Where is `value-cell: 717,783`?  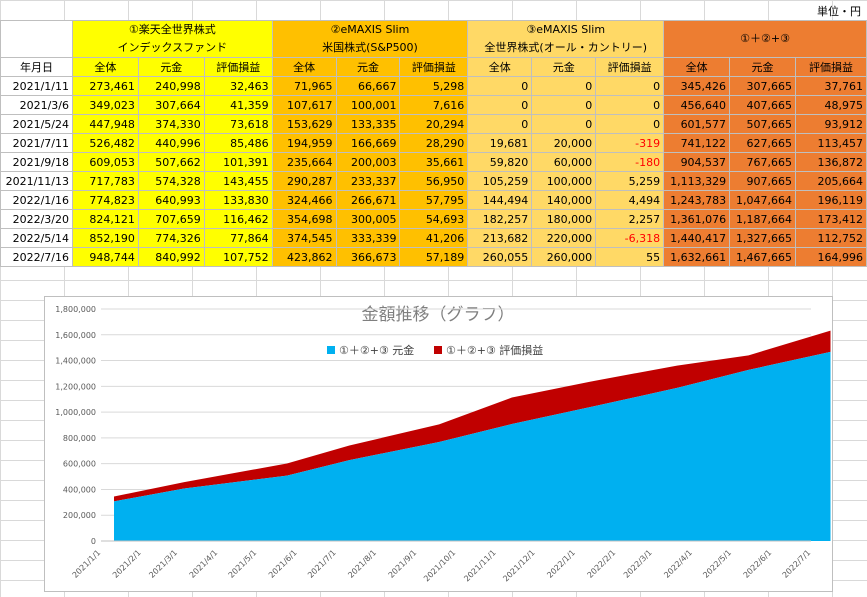 value-cell: 717,783 is located at coordinates (105, 181).